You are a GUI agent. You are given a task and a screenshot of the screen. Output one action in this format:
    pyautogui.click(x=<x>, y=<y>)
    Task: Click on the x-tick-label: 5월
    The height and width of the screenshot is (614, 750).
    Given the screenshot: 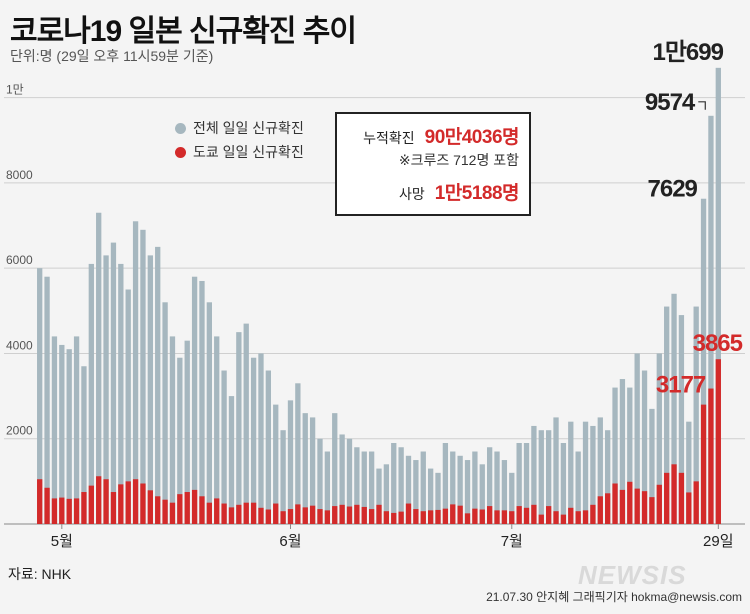 What is the action you would take?
    pyautogui.click(x=62, y=541)
    